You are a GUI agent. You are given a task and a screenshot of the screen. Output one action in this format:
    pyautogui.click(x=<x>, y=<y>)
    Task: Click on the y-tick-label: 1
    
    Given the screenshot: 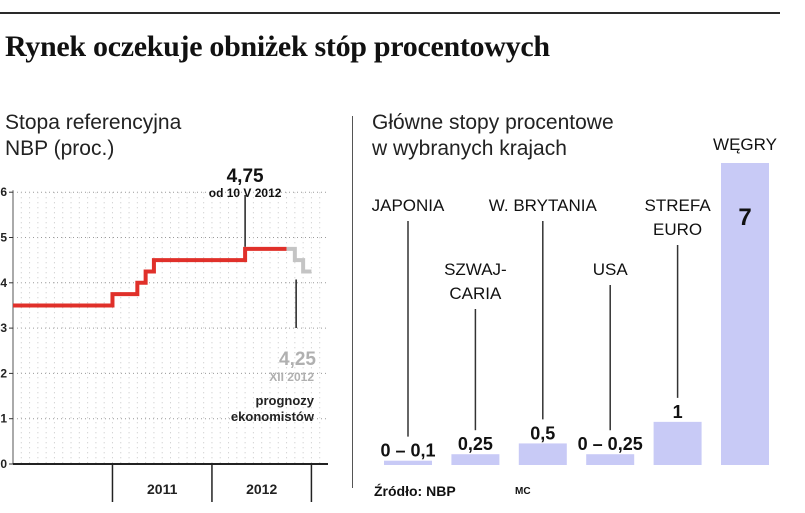 What is the action you would take?
    pyautogui.click(x=3, y=419)
    